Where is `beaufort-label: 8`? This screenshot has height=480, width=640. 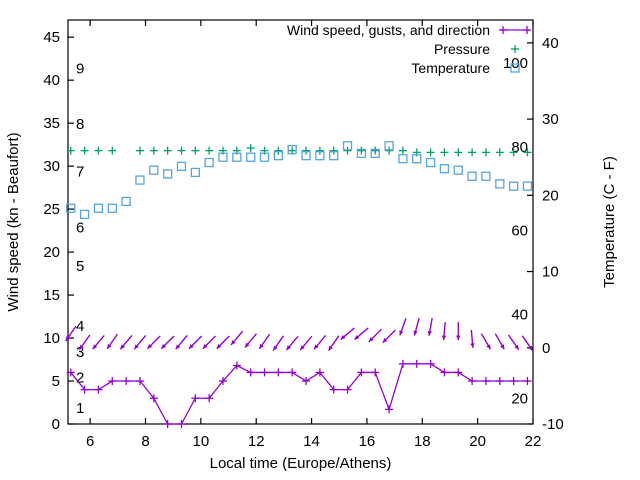
beaufort-label: 8 is located at coordinates (80, 124).